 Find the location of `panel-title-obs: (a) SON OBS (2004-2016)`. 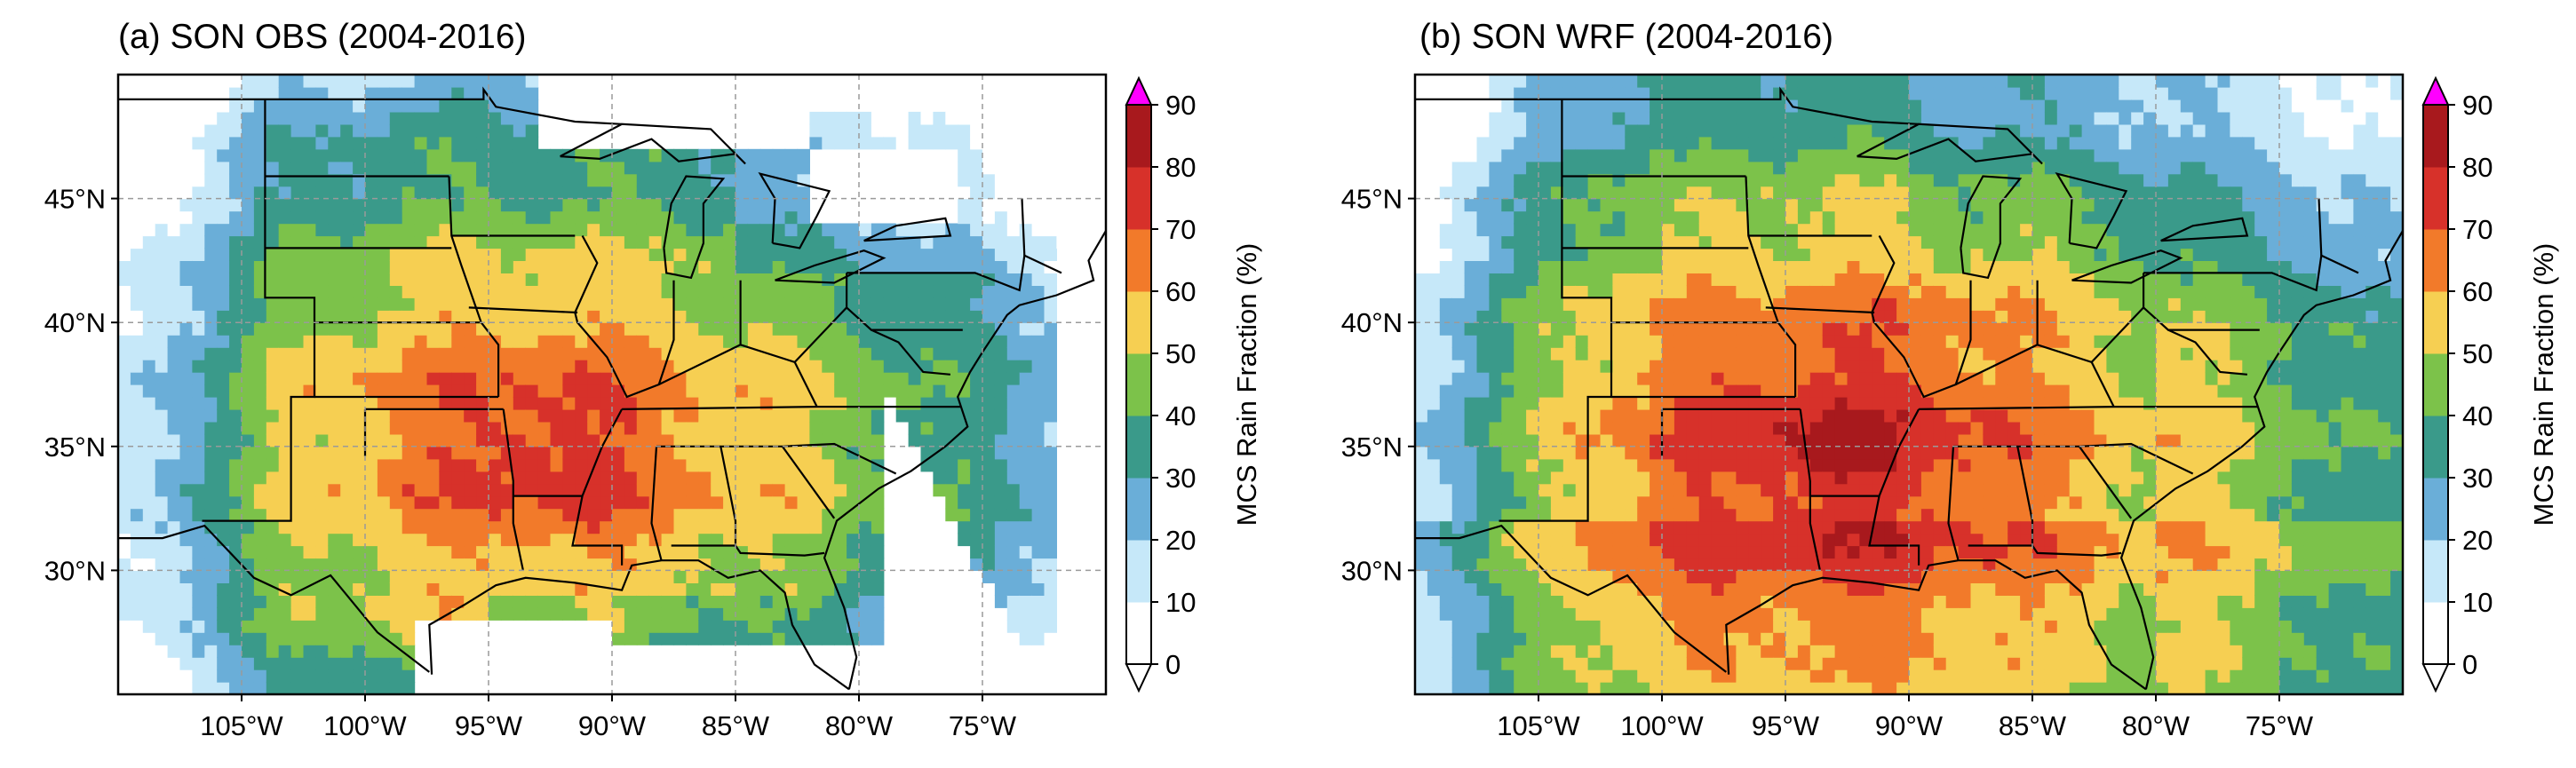

panel-title-obs: (a) SON OBS (2004-2016) is located at coordinates (322, 37).